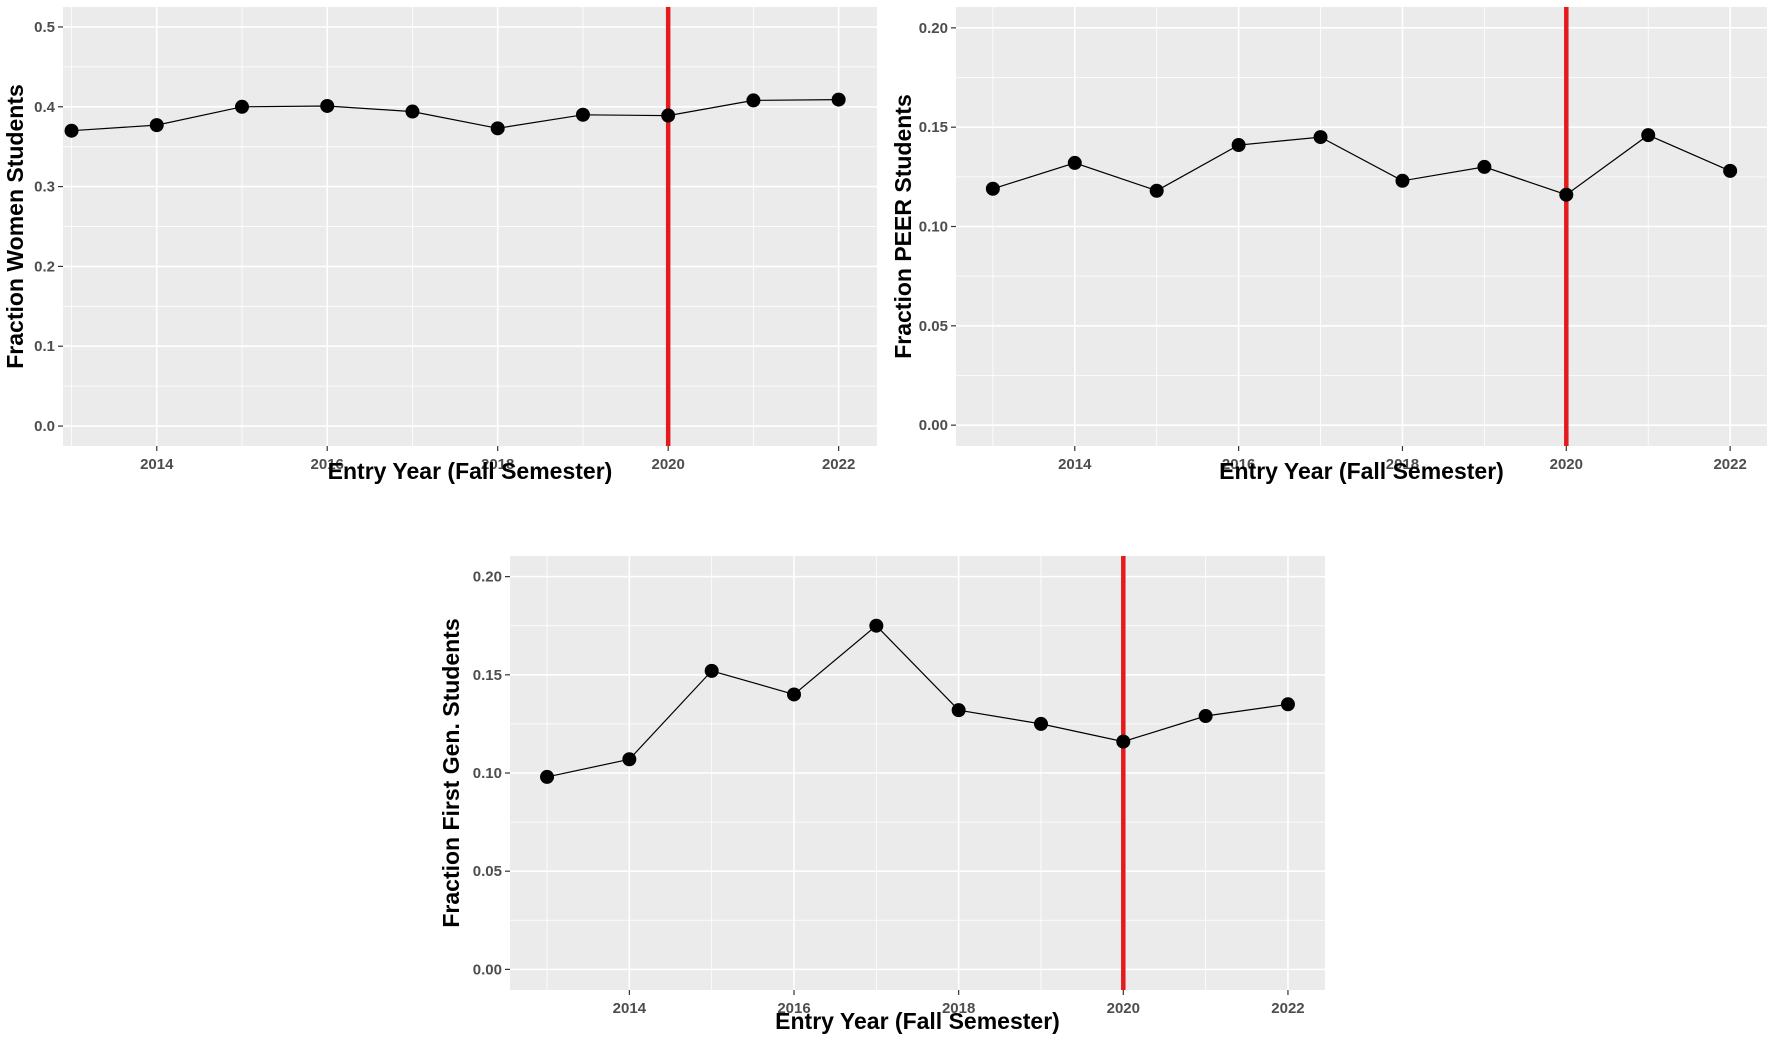 The height and width of the screenshot is (1047, 1771). What do you see at coordinates (15, 226) in the screenshot?
I see `y-axis-title: Fraction Women Students` at bounding box center [15, 226].